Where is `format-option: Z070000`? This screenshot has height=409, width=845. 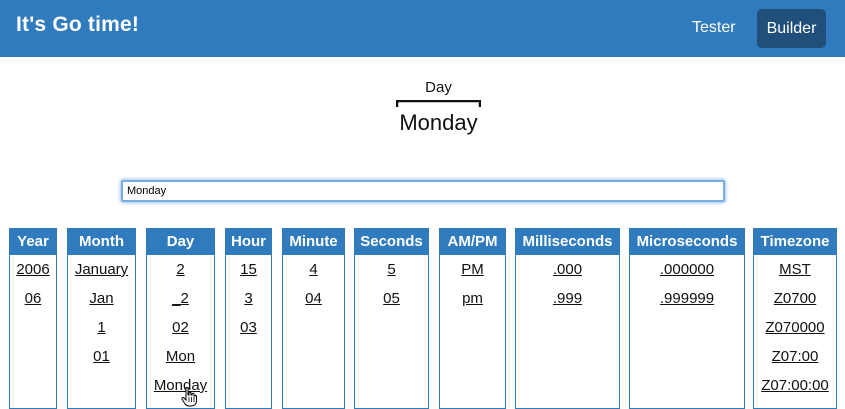
format-option: Z070000 is located at coordinates (795, 327).